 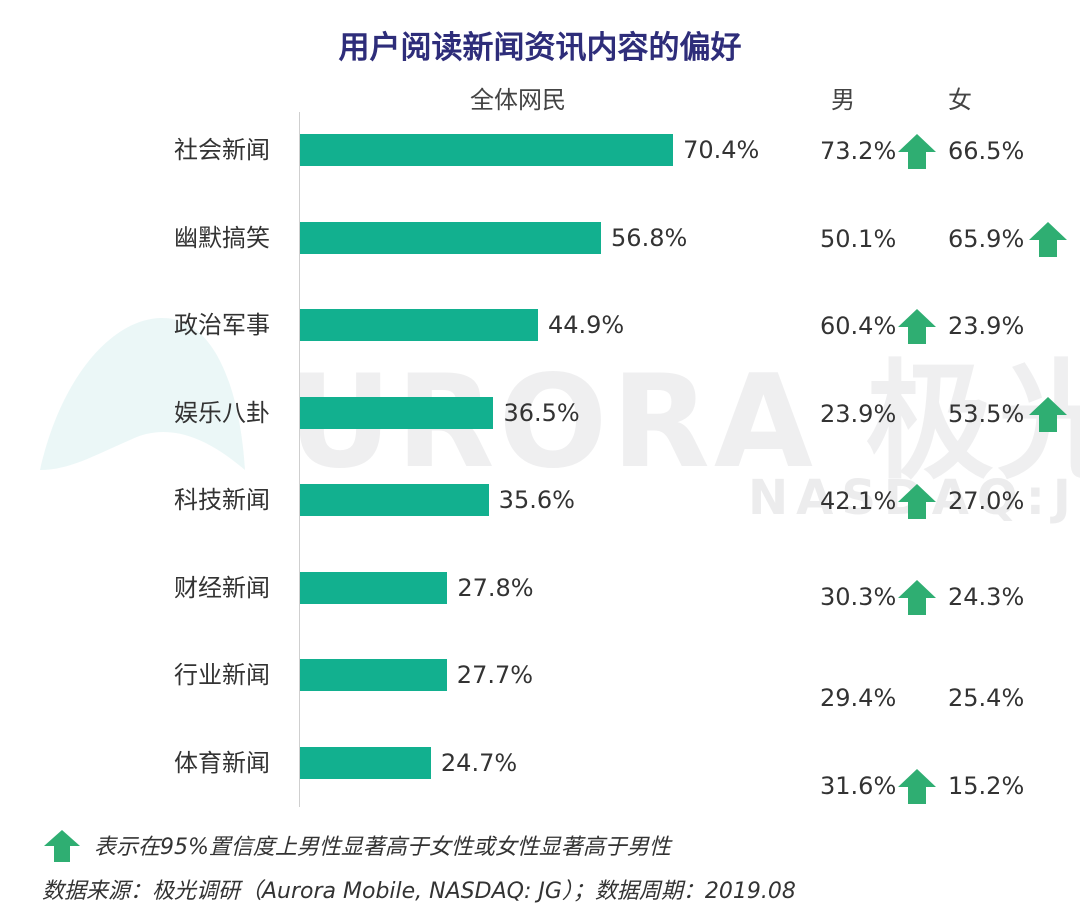 What do you see at coordinates (986, 151) in the screenshot?
I see `female-value: 66.5%` at bounding box center [986, 151].